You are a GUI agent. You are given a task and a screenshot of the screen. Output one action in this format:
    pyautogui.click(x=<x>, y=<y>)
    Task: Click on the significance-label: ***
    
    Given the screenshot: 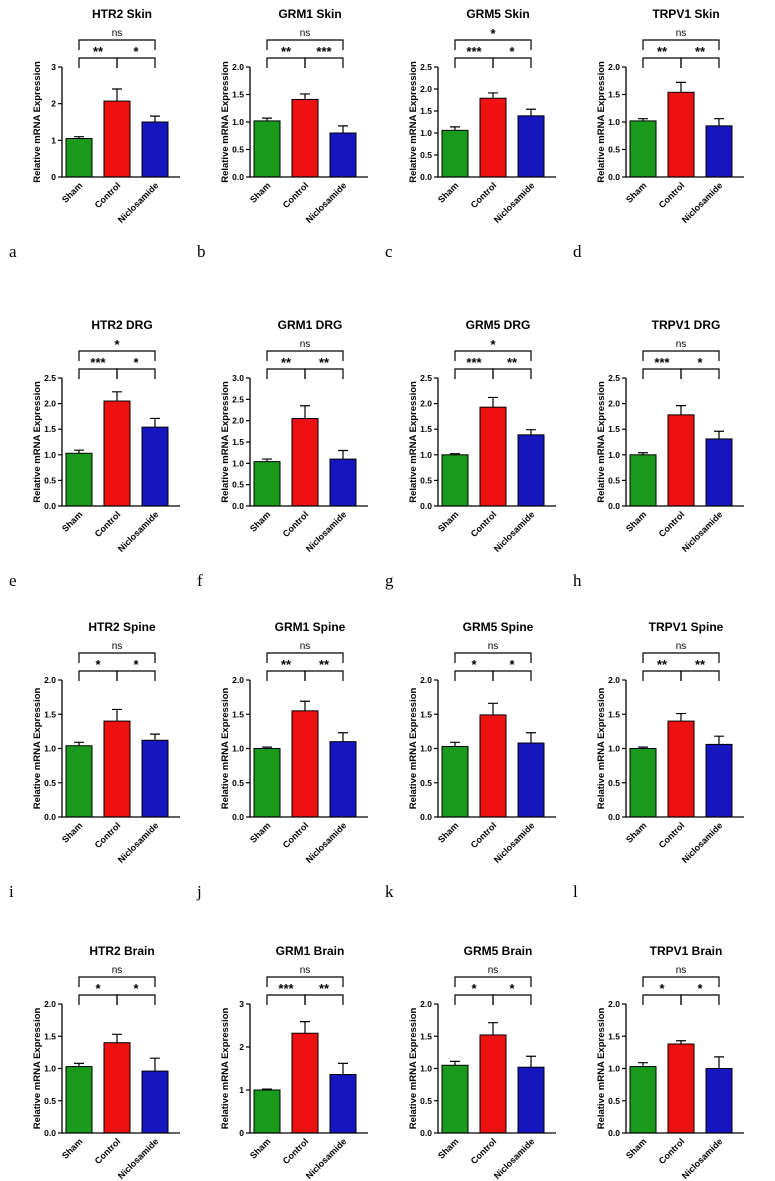 What is the action you would take?
    pyautogui.click(x=474, y=51)
    